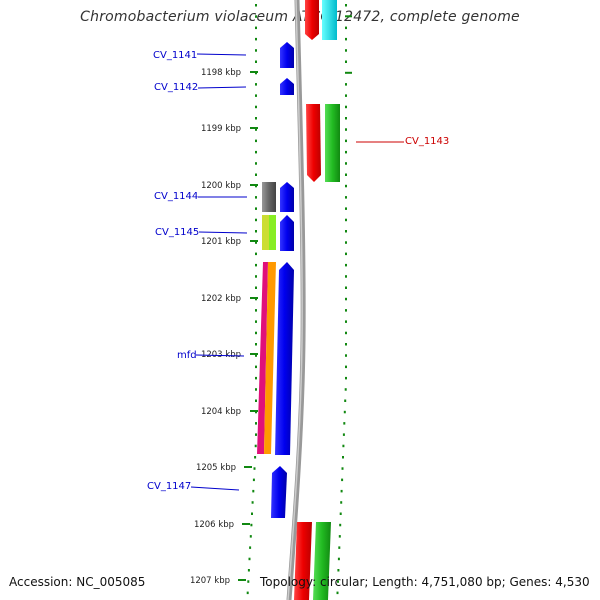  Describe the element at coordinates (221, 73) in the screenshot. I see `kbp-label: 1198 kbp` at that location.